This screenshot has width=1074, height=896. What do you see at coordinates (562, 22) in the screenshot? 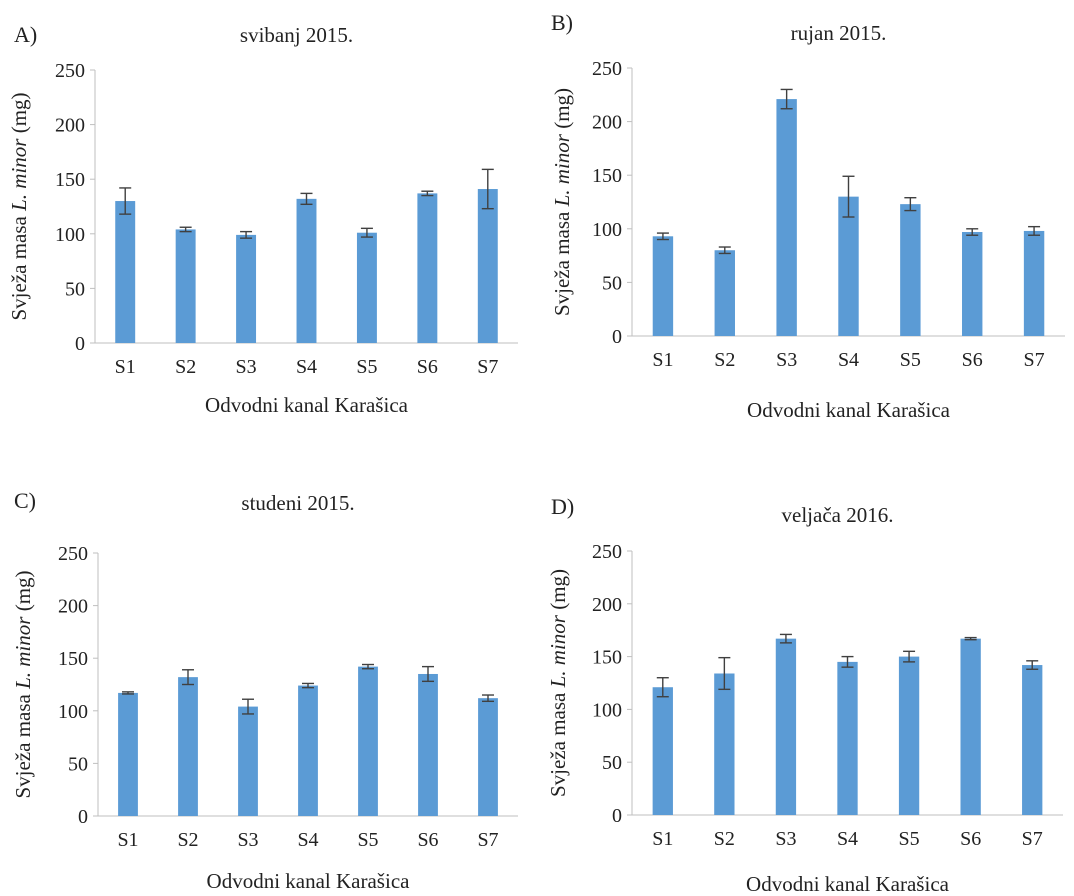
I see `panel-label: B)` at bounding box center [562, 22].